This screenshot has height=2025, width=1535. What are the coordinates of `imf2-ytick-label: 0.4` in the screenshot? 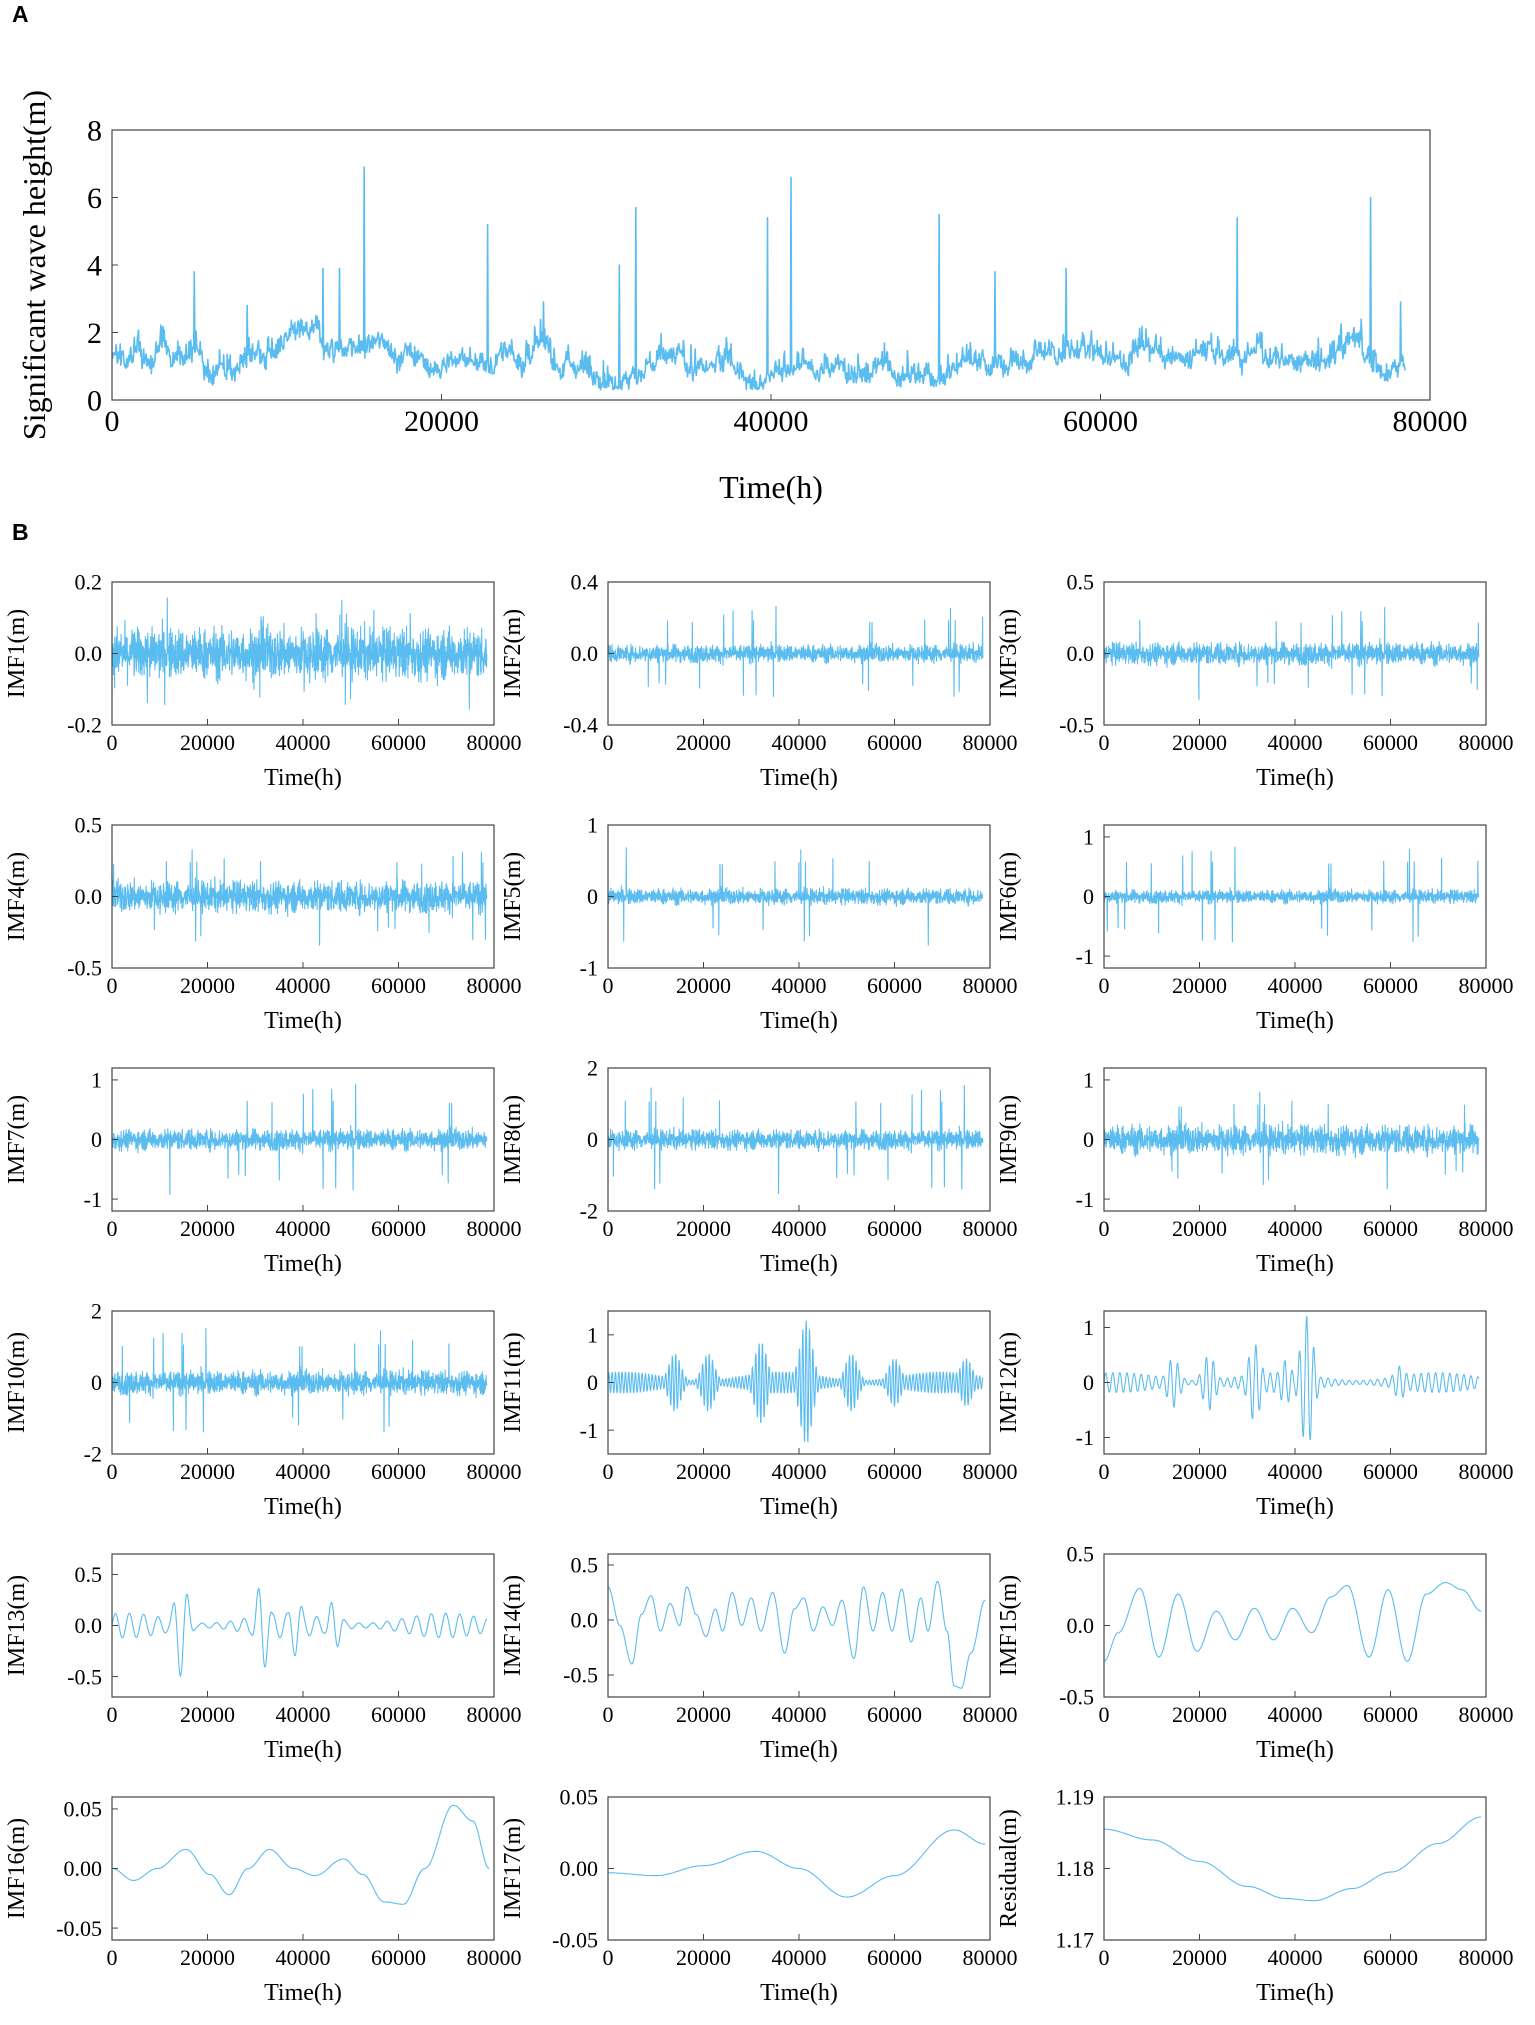 It's located at (585, 582).